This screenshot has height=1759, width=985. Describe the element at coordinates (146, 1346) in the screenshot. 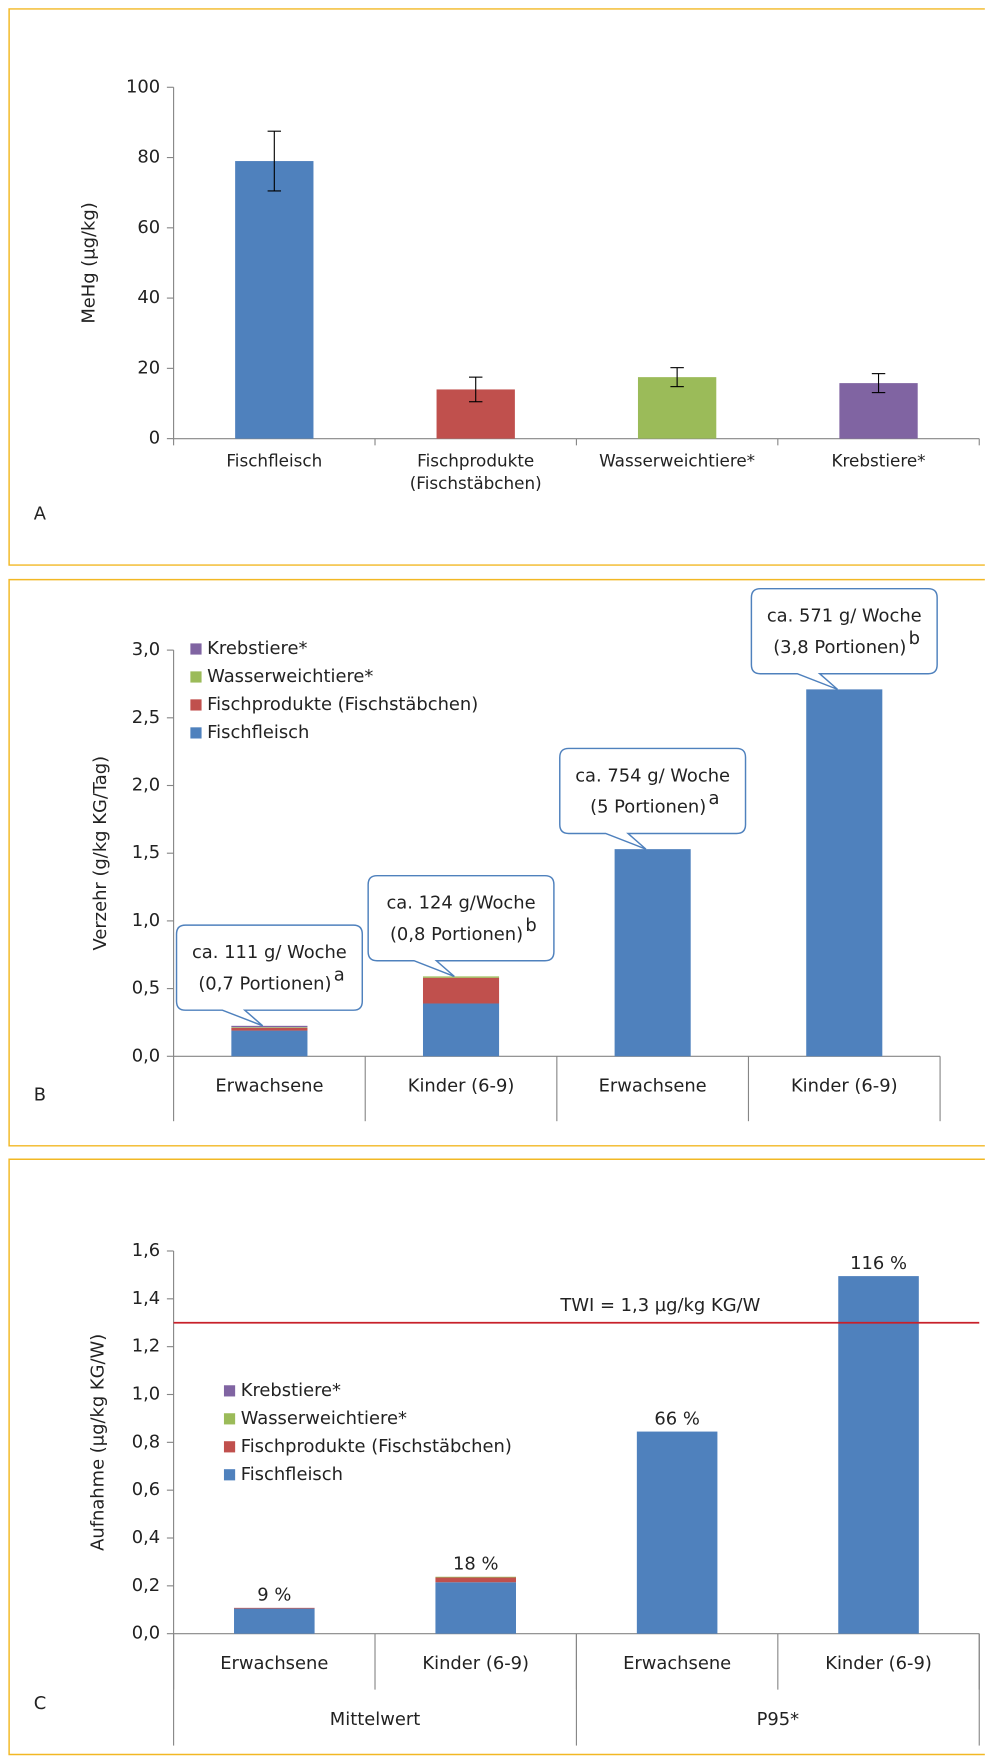

I see `y-tick-label: 1,2` at that location.